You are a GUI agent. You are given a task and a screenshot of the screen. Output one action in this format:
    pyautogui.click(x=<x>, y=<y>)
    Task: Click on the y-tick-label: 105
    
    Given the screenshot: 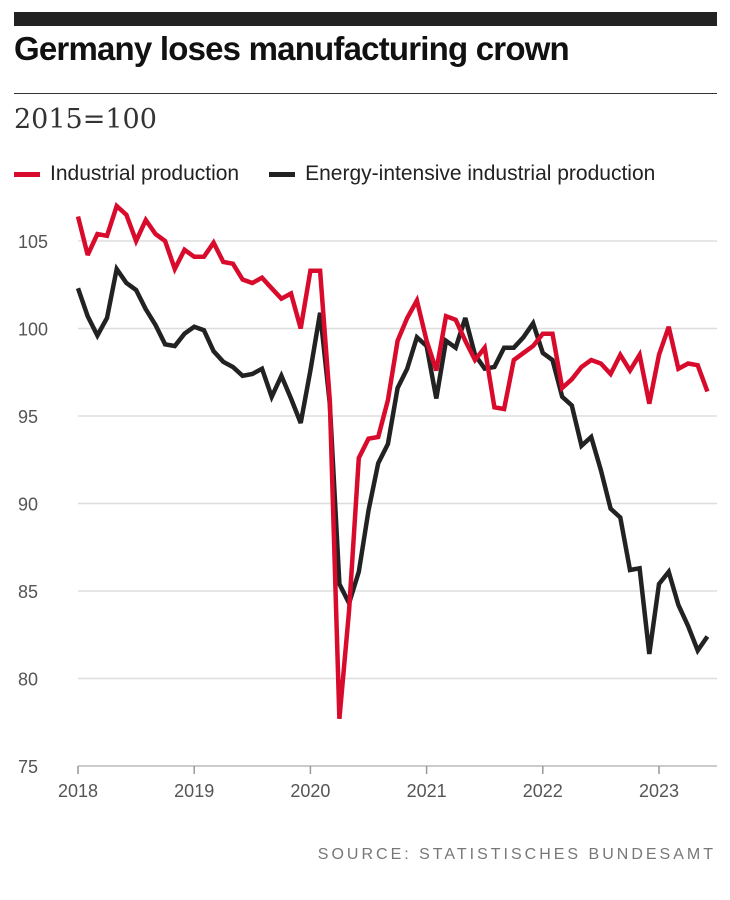 What is the action you would take?
    pyautogui.click(x=33, y=242)
    